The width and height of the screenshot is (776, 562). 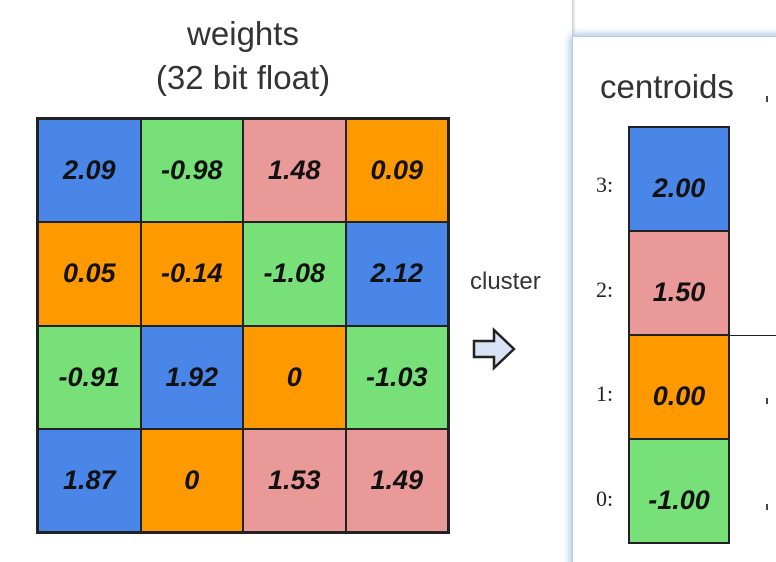 What do you see at coordinates (605, 185) in the screenshot?
I see `centroid-index: 3:` at bounding box center [605, 185].